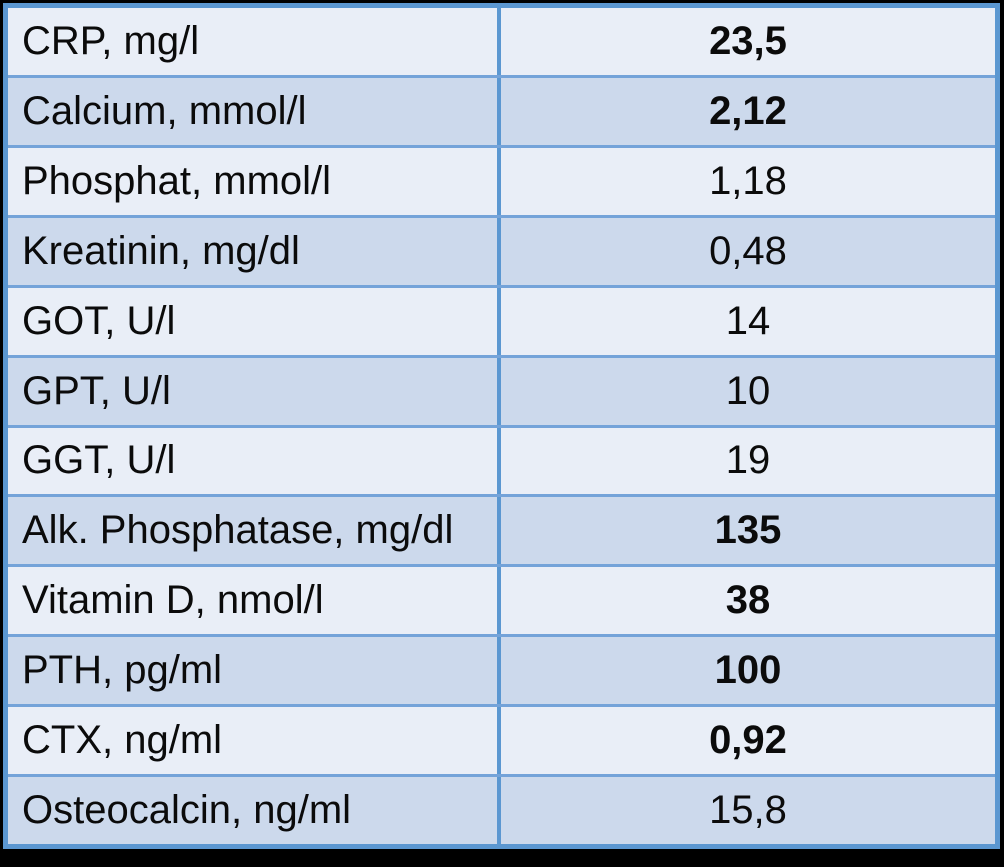 This screenshot has width=1004, height=867. What do you see at coordinates (177, 180) in the screenshot?
I see `parameter-label: Phosphat, mmol/l` at bounding box center [177, 180].